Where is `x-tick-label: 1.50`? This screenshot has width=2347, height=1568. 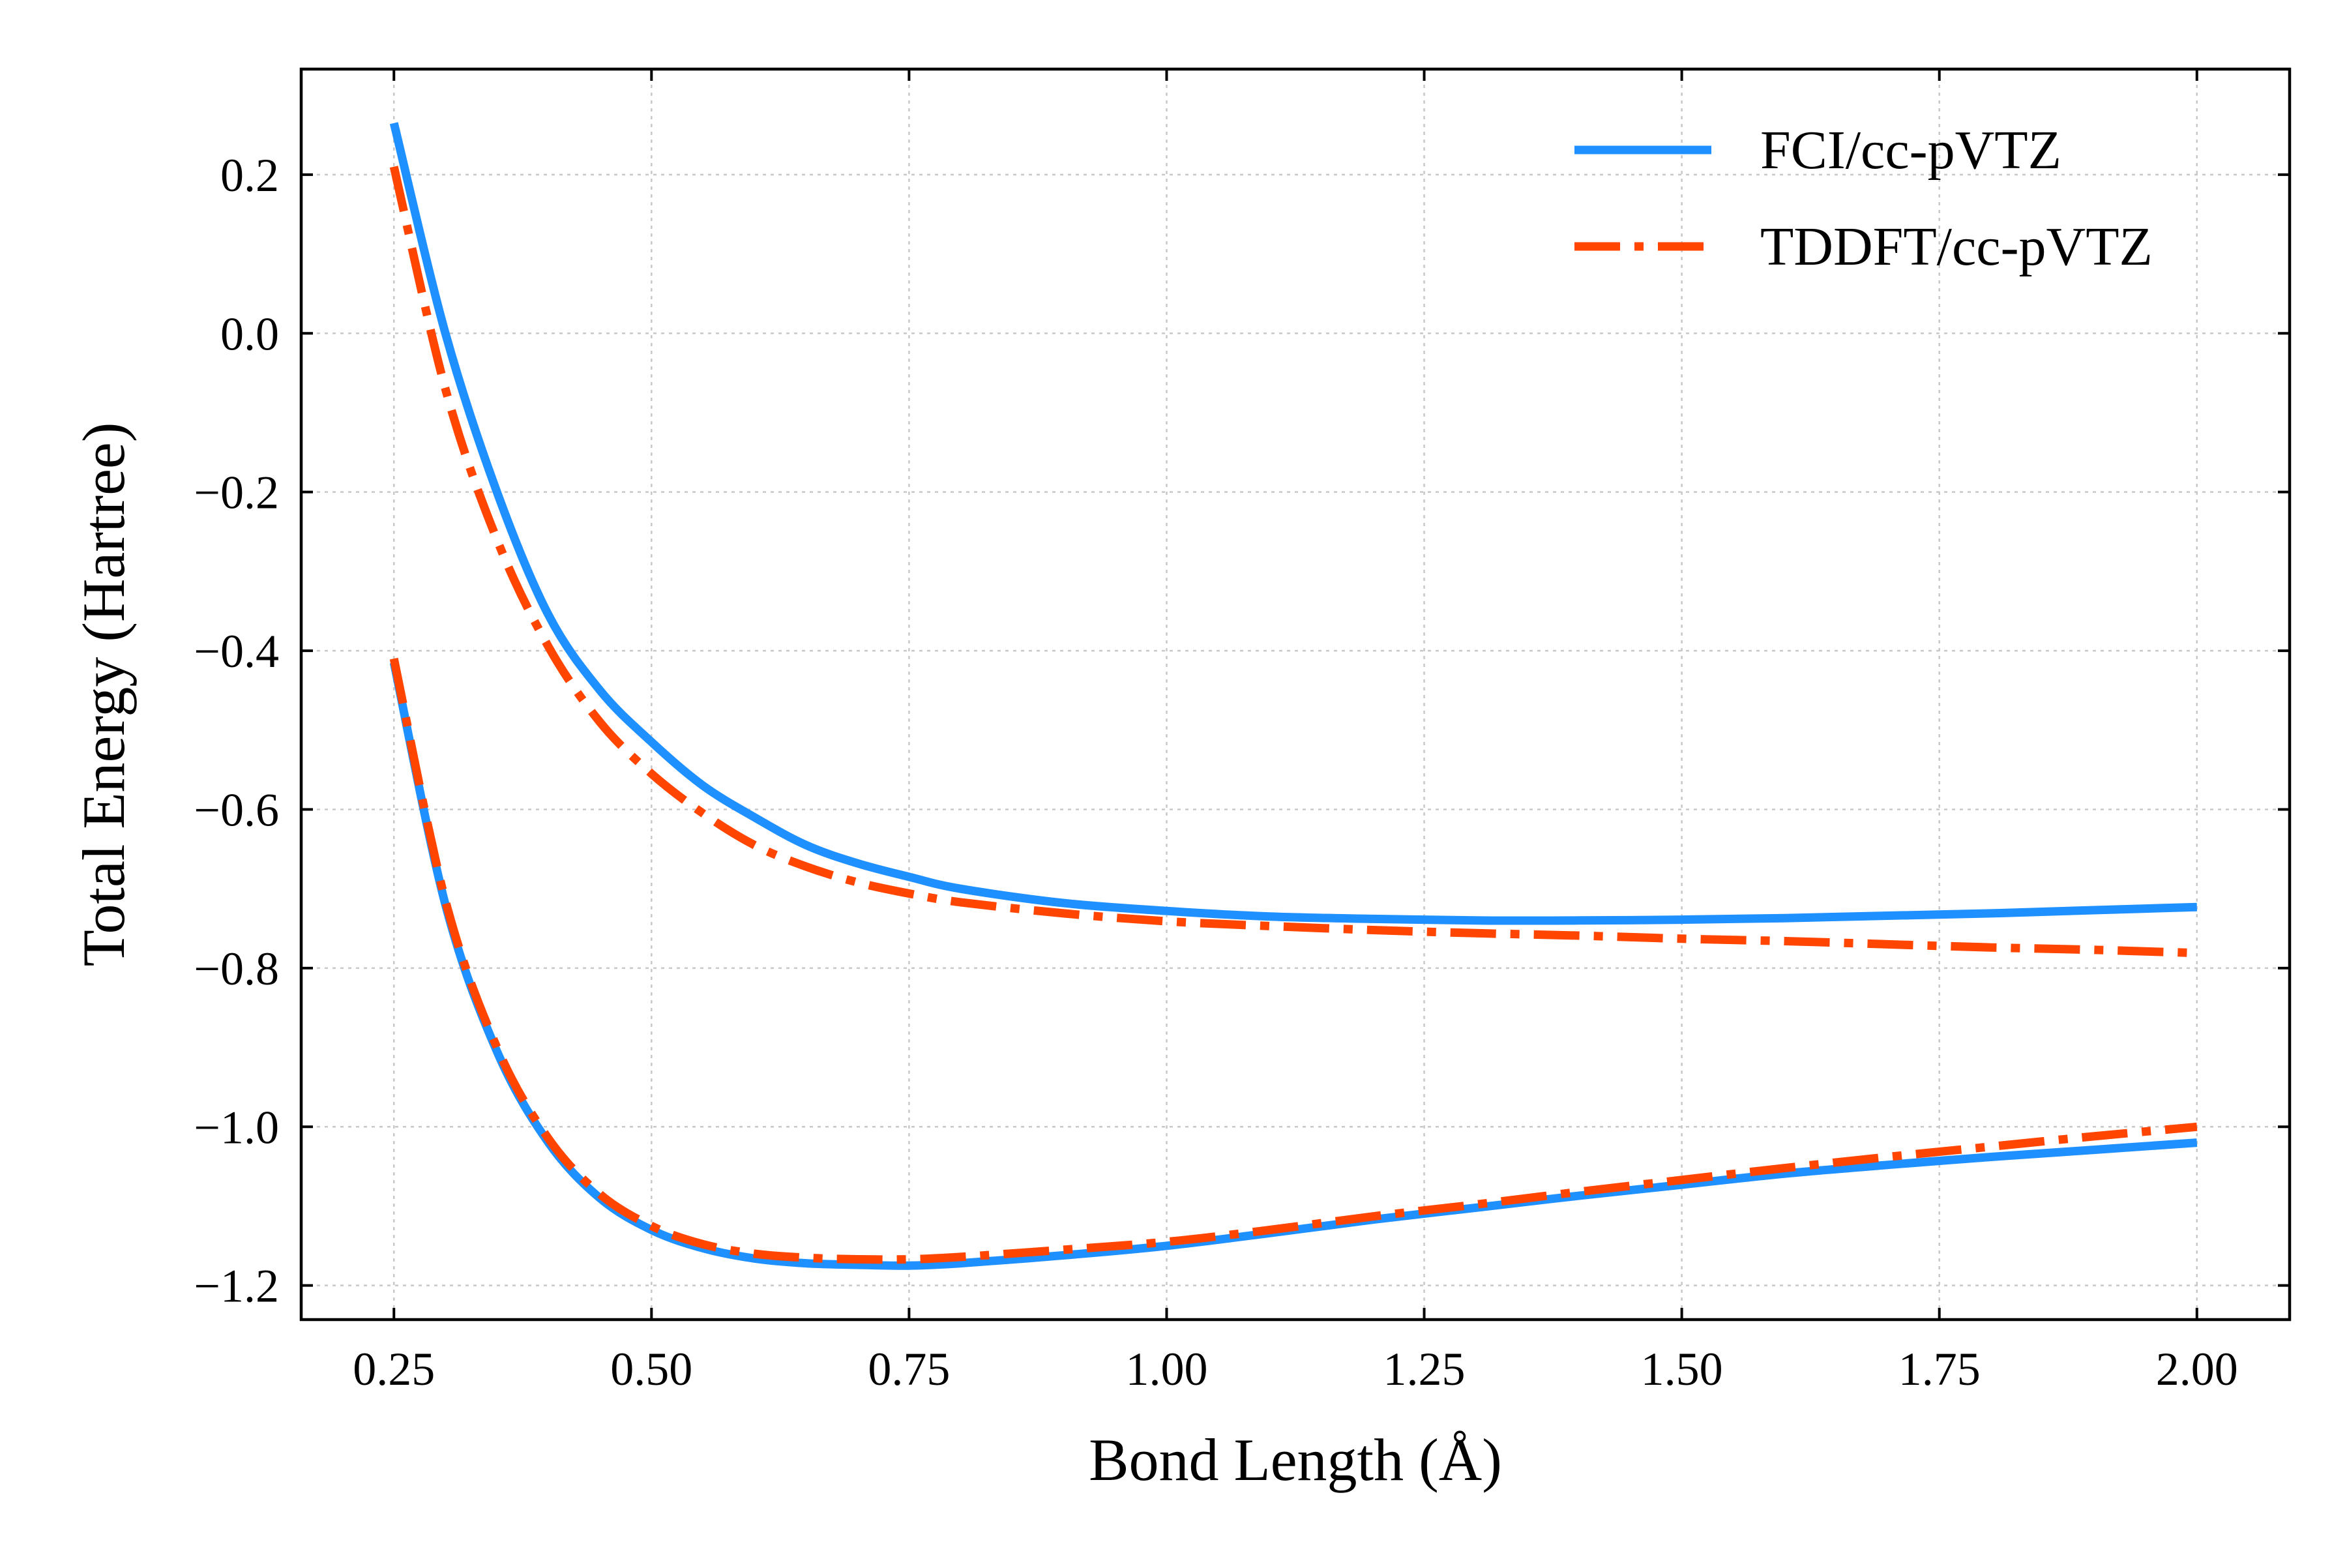 x-tick-label: 1.50 is located at coordinates (1682, 1369).